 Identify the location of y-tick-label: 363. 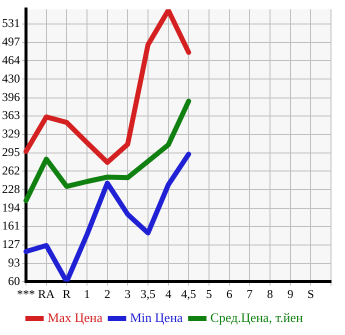
(11, 115).